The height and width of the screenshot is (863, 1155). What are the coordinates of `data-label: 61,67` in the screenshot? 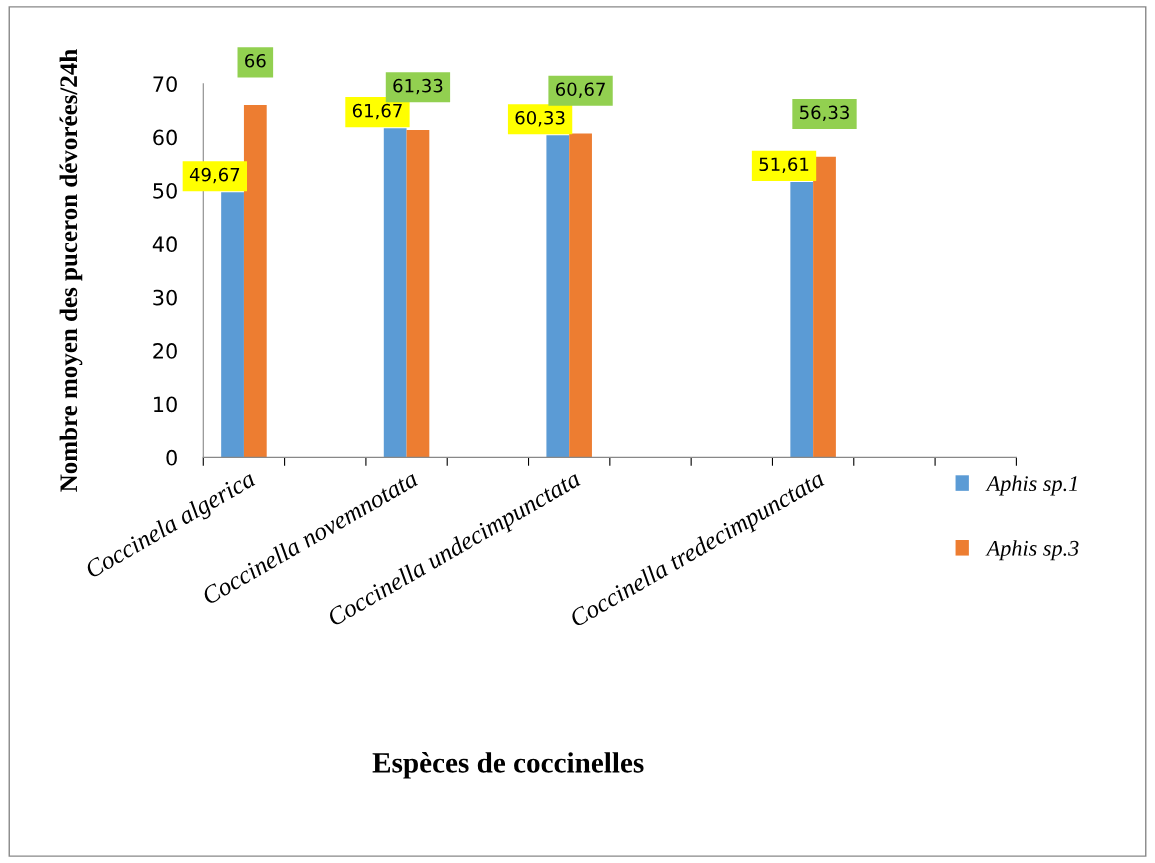 It's located at (377, 111).